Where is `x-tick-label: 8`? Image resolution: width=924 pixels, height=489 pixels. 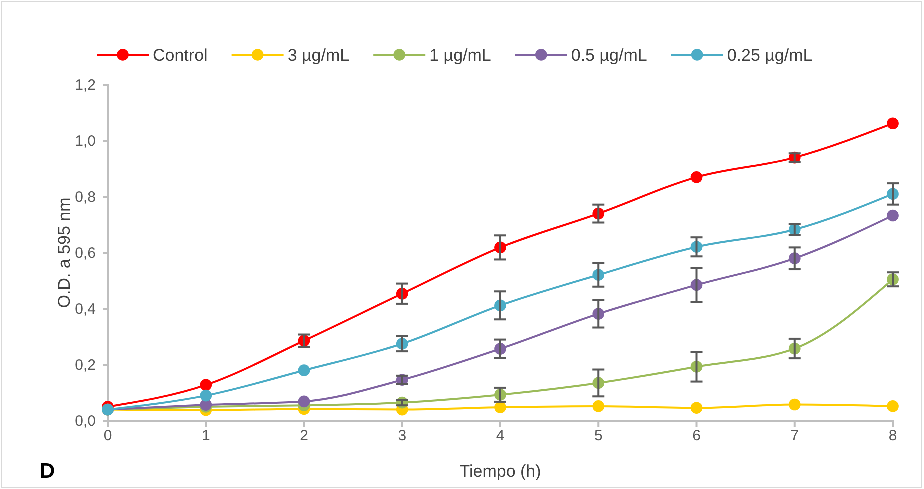
x-tick-label: 8 is located at coordinates (893, 436).